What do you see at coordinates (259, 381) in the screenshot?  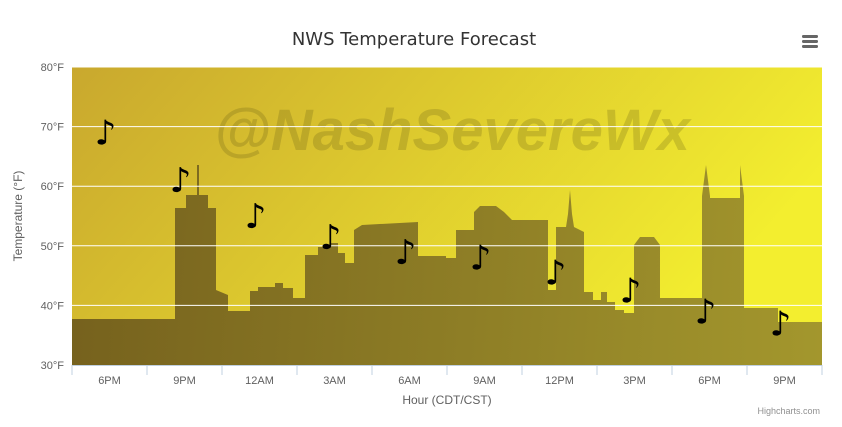 I see `x-tick-label: 12AM` at bounding box center [259, 381].